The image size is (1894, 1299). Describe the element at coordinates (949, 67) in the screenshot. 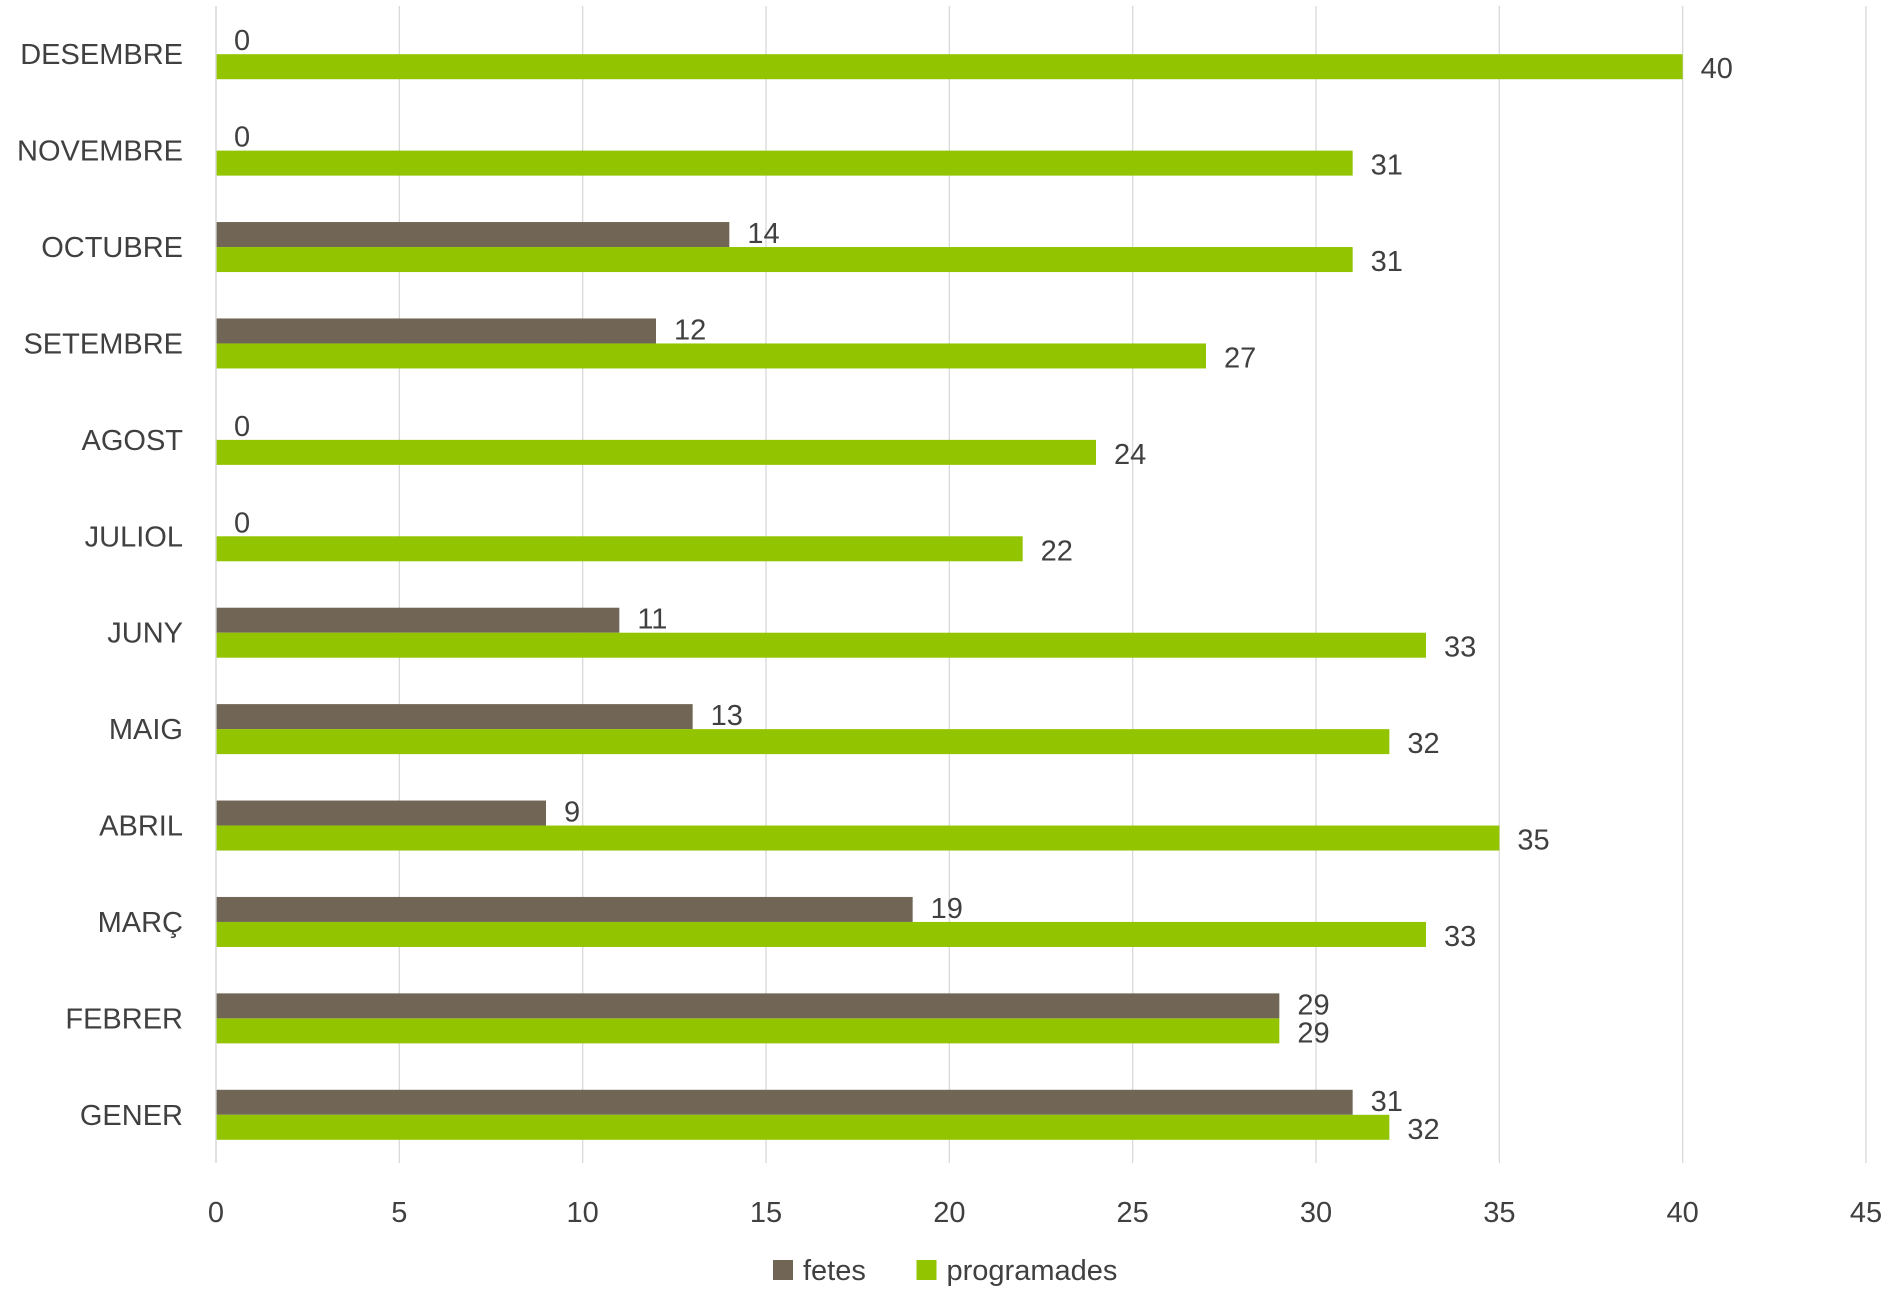

I see `bar-programades-desembre` at that location.